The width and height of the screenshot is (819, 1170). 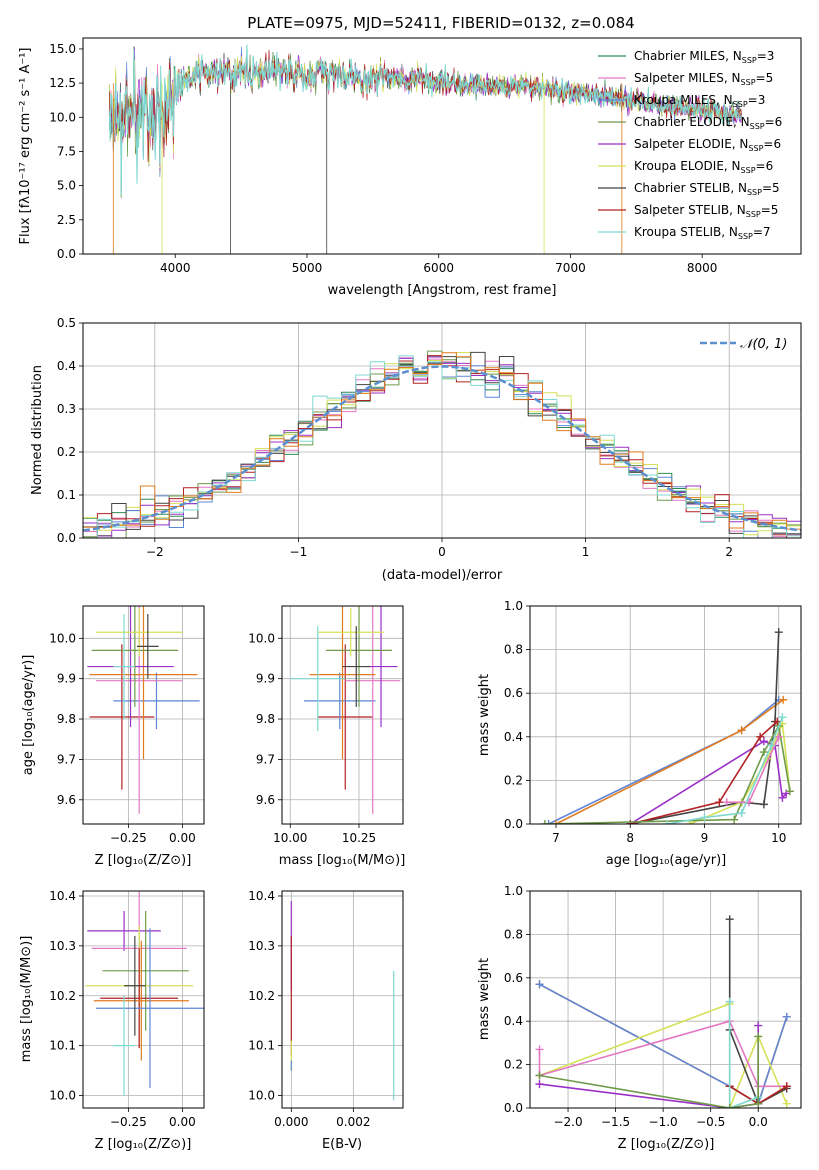 I want to click on y-tick-label: 15.0, so click(x=62, y=49).